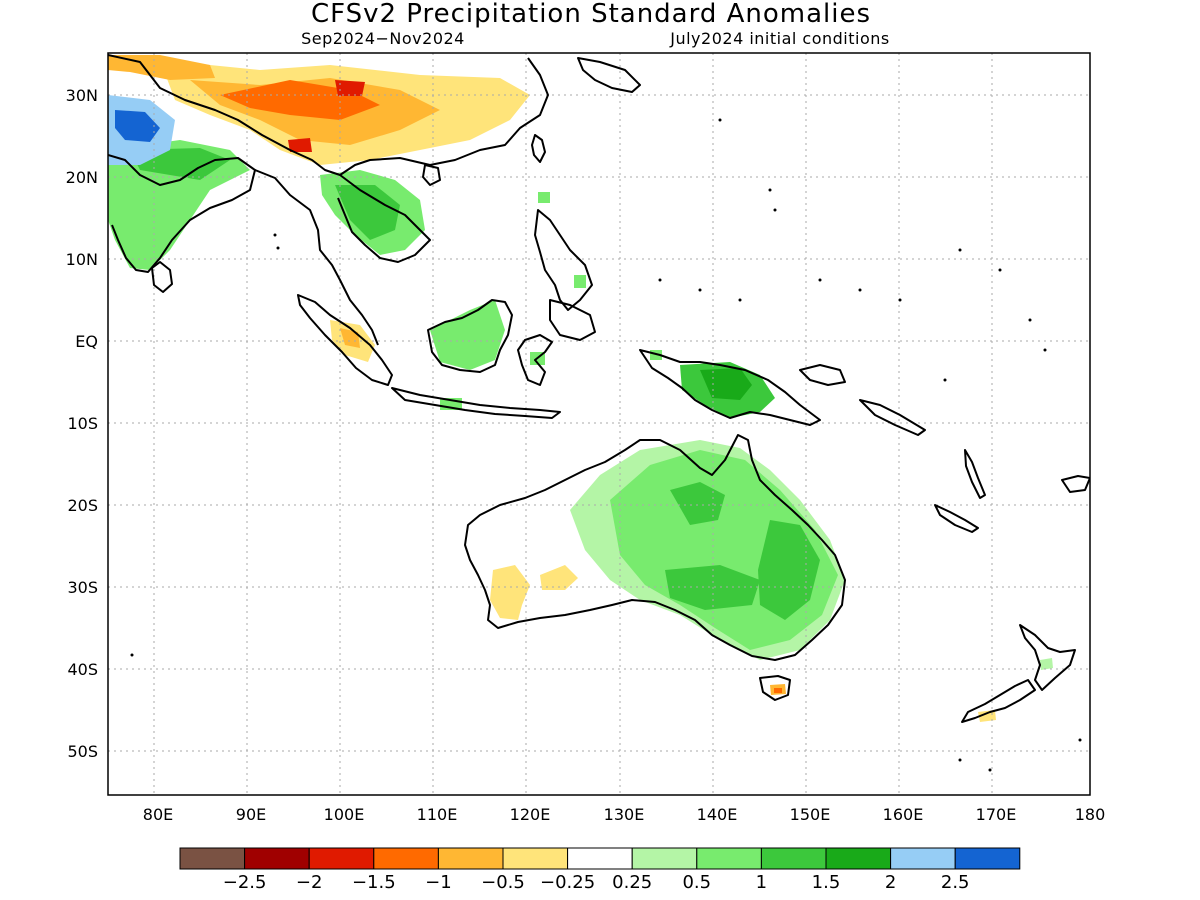 The image size is (1200, 900). What do you see at coordinates (82, 587) in the screenshot?
I see `lat-label: 30S` at bounding box center [82, 587].